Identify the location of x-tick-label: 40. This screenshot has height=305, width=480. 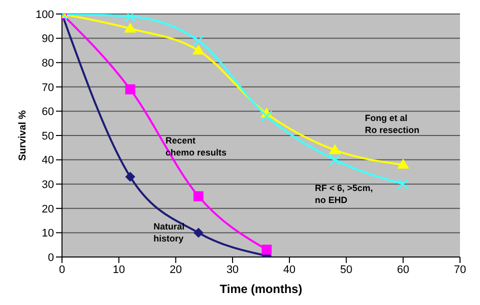
(289, 270).